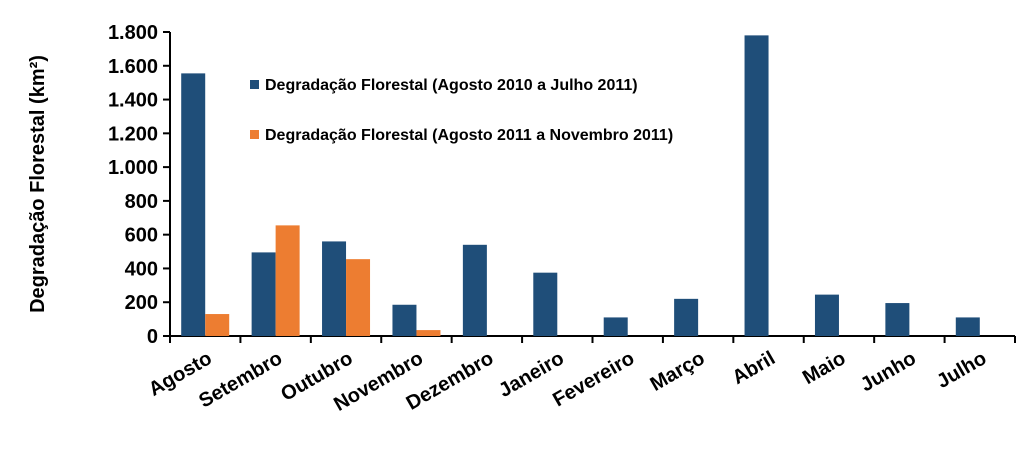 The image size is (1032, 467). I want to click on y-tick-label: 400, so click(141, 269).